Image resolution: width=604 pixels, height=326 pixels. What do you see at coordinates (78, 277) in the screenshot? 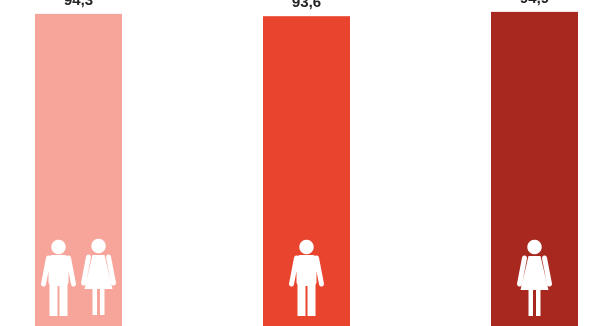
I see `couple-icon` at bounding box center [78, 277].